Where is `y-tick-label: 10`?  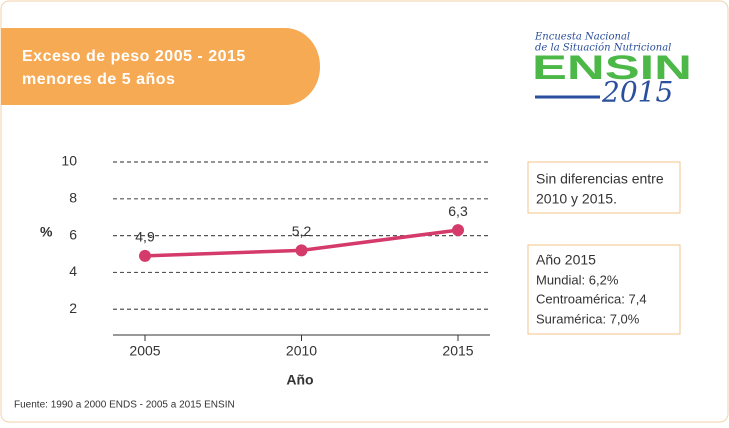
y-tick-label: 10 is located at coordinates (69, 161).